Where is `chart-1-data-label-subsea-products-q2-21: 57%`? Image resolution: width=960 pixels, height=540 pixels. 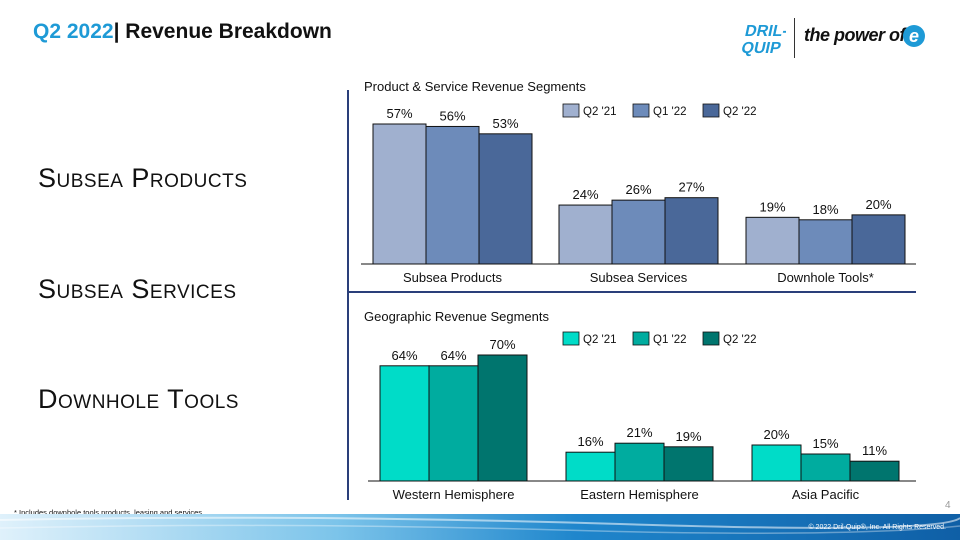 chart-1-data-label-subsea-products-q2-21: 57% is located at coordinates (399, 113).